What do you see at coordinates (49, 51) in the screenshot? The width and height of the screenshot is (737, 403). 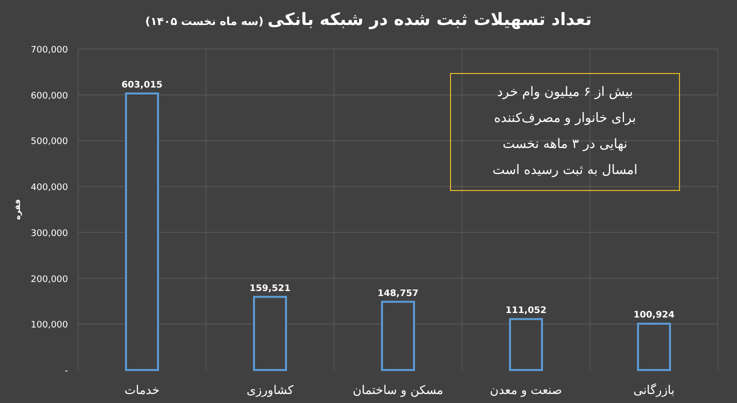 I see `y-tick-label: 700,000` at bounding box center [49, 51].